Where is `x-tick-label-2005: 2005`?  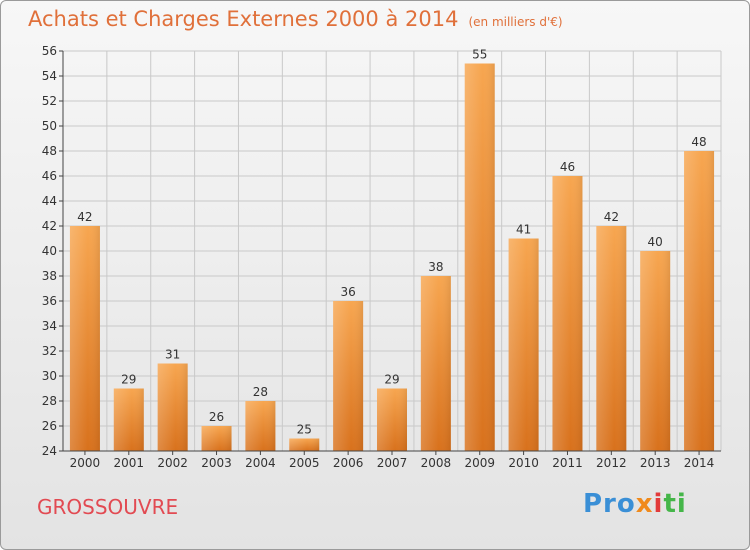 x-tick-label-2005: 2005 is located at coordinates (304, 463).